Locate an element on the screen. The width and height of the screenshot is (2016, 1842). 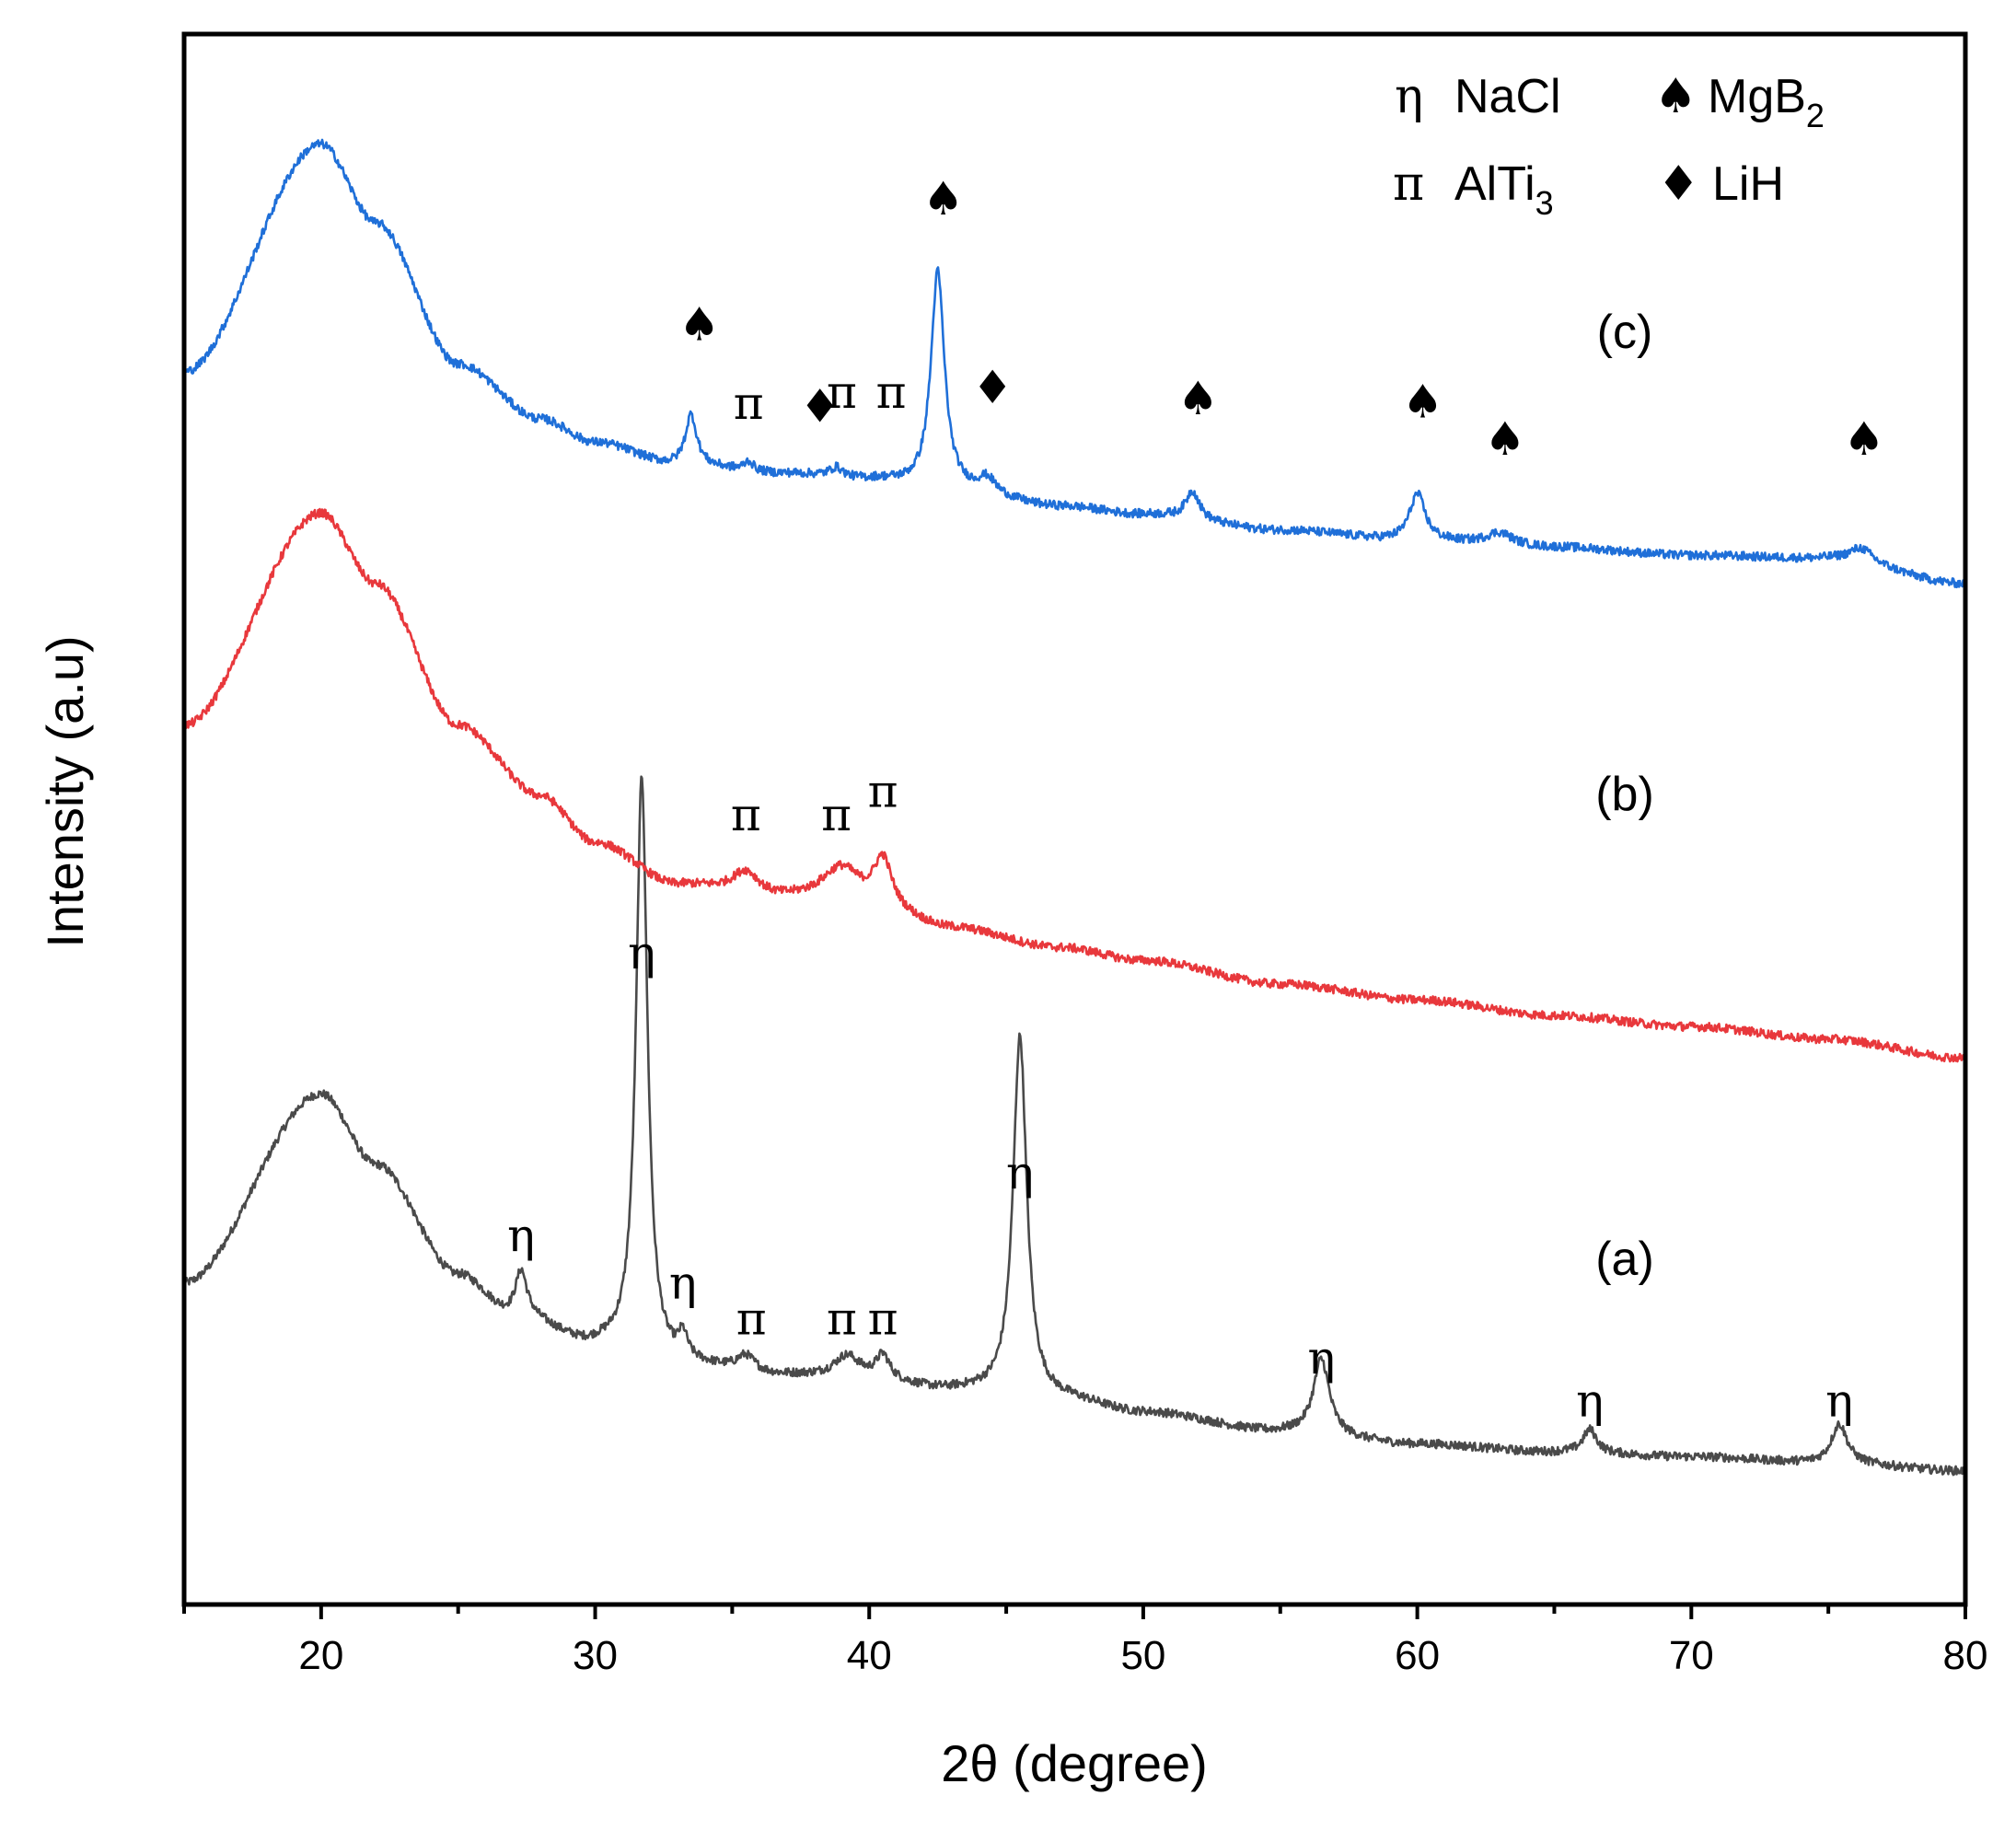
peak-label-c-pi-14: π is located at coordinates (749, 403).